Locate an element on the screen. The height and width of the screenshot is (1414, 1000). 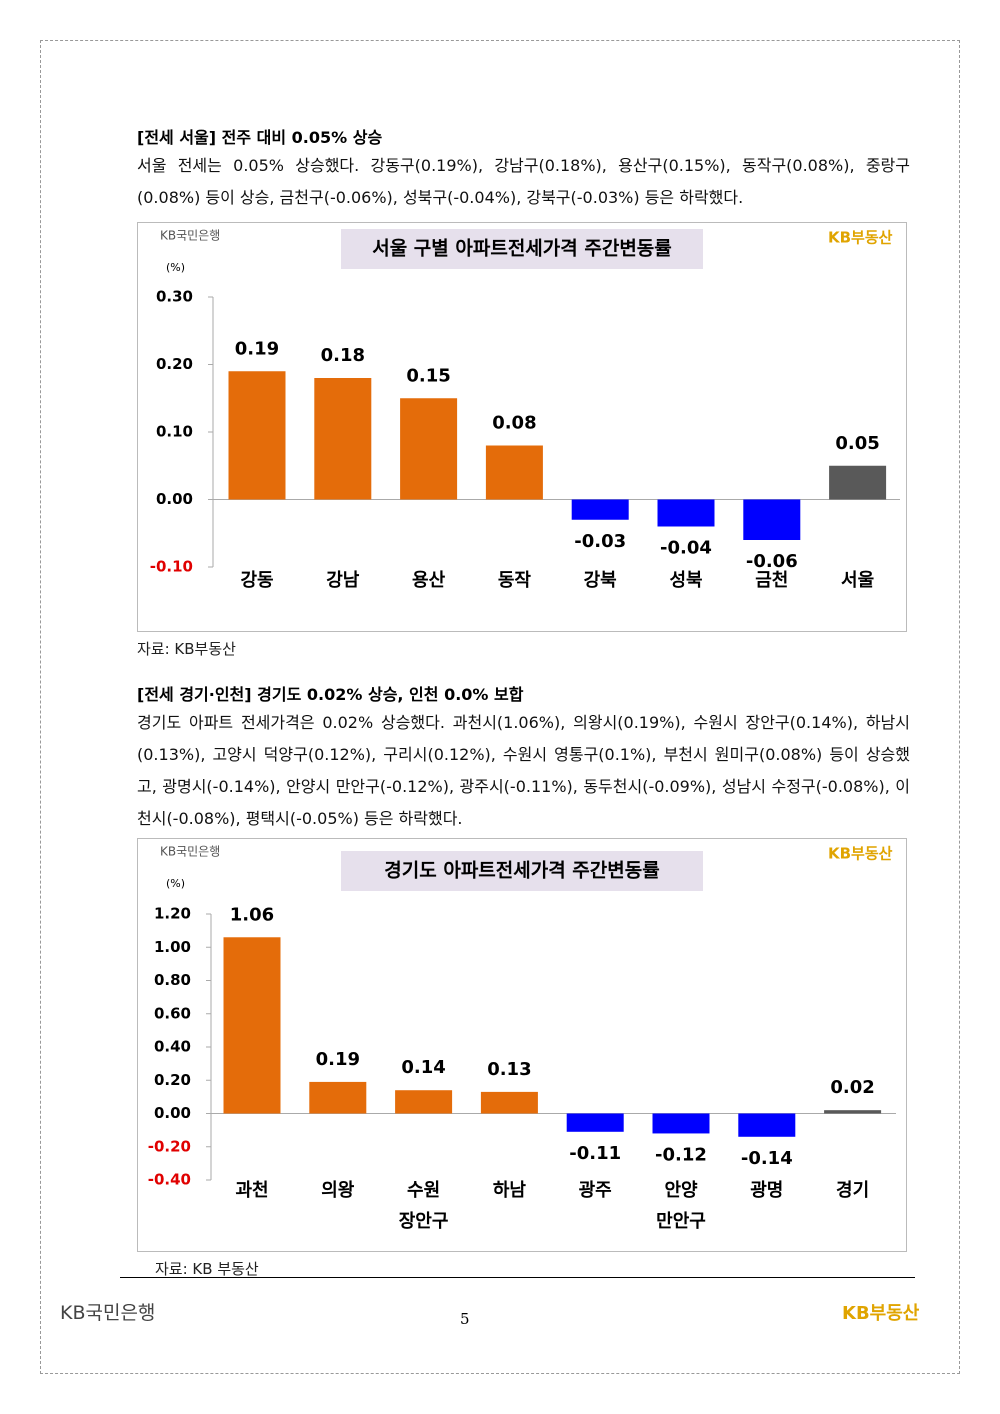
chart-title: 서울 구별 아파트전세가격 주간변동률 is located at coordinates (522, 249).